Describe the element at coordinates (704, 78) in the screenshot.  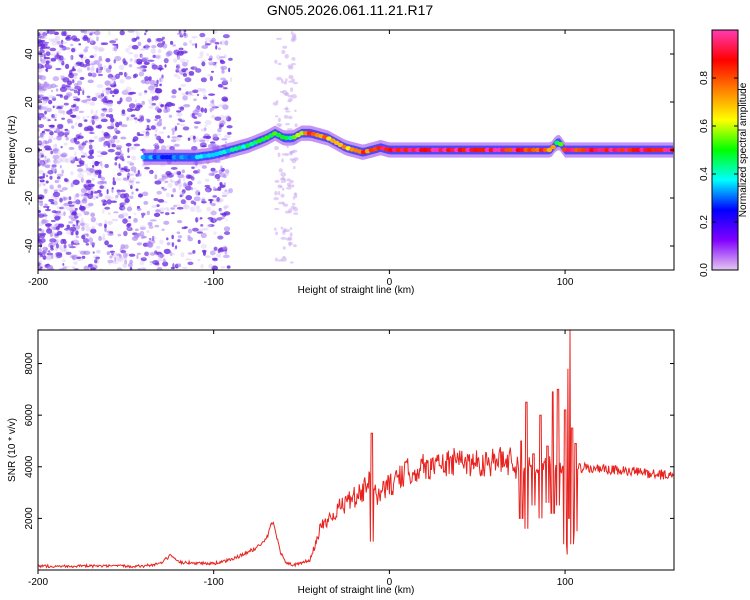
I see `colorbar-tick-label: 0.8` at that location.